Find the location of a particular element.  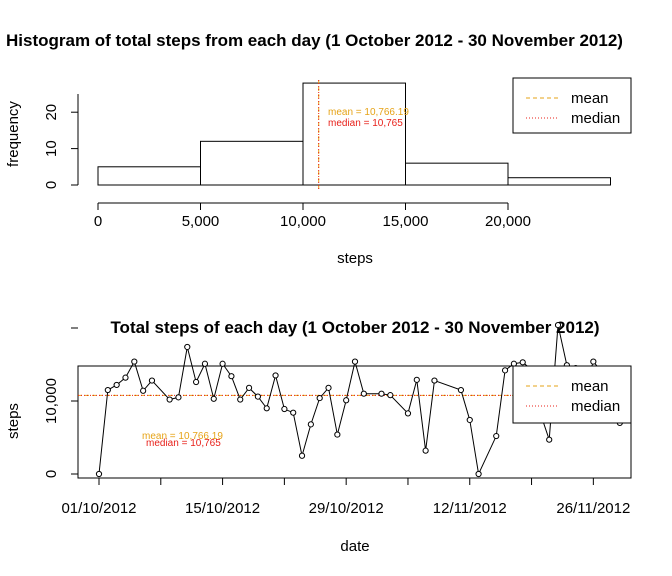

histogram-legend-box is located at coordinates (572, 105).